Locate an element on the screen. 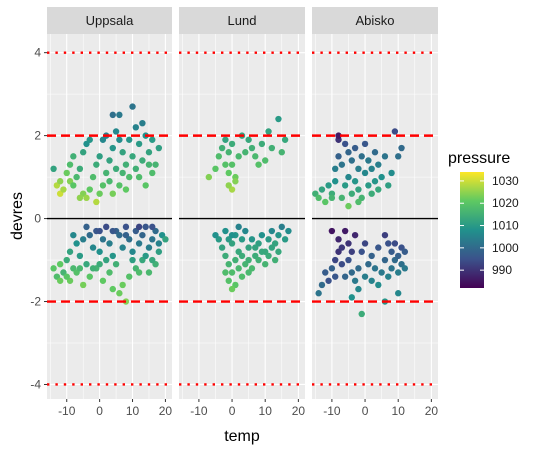  y-tick-label: -2 is located at coordinates (35, 302).